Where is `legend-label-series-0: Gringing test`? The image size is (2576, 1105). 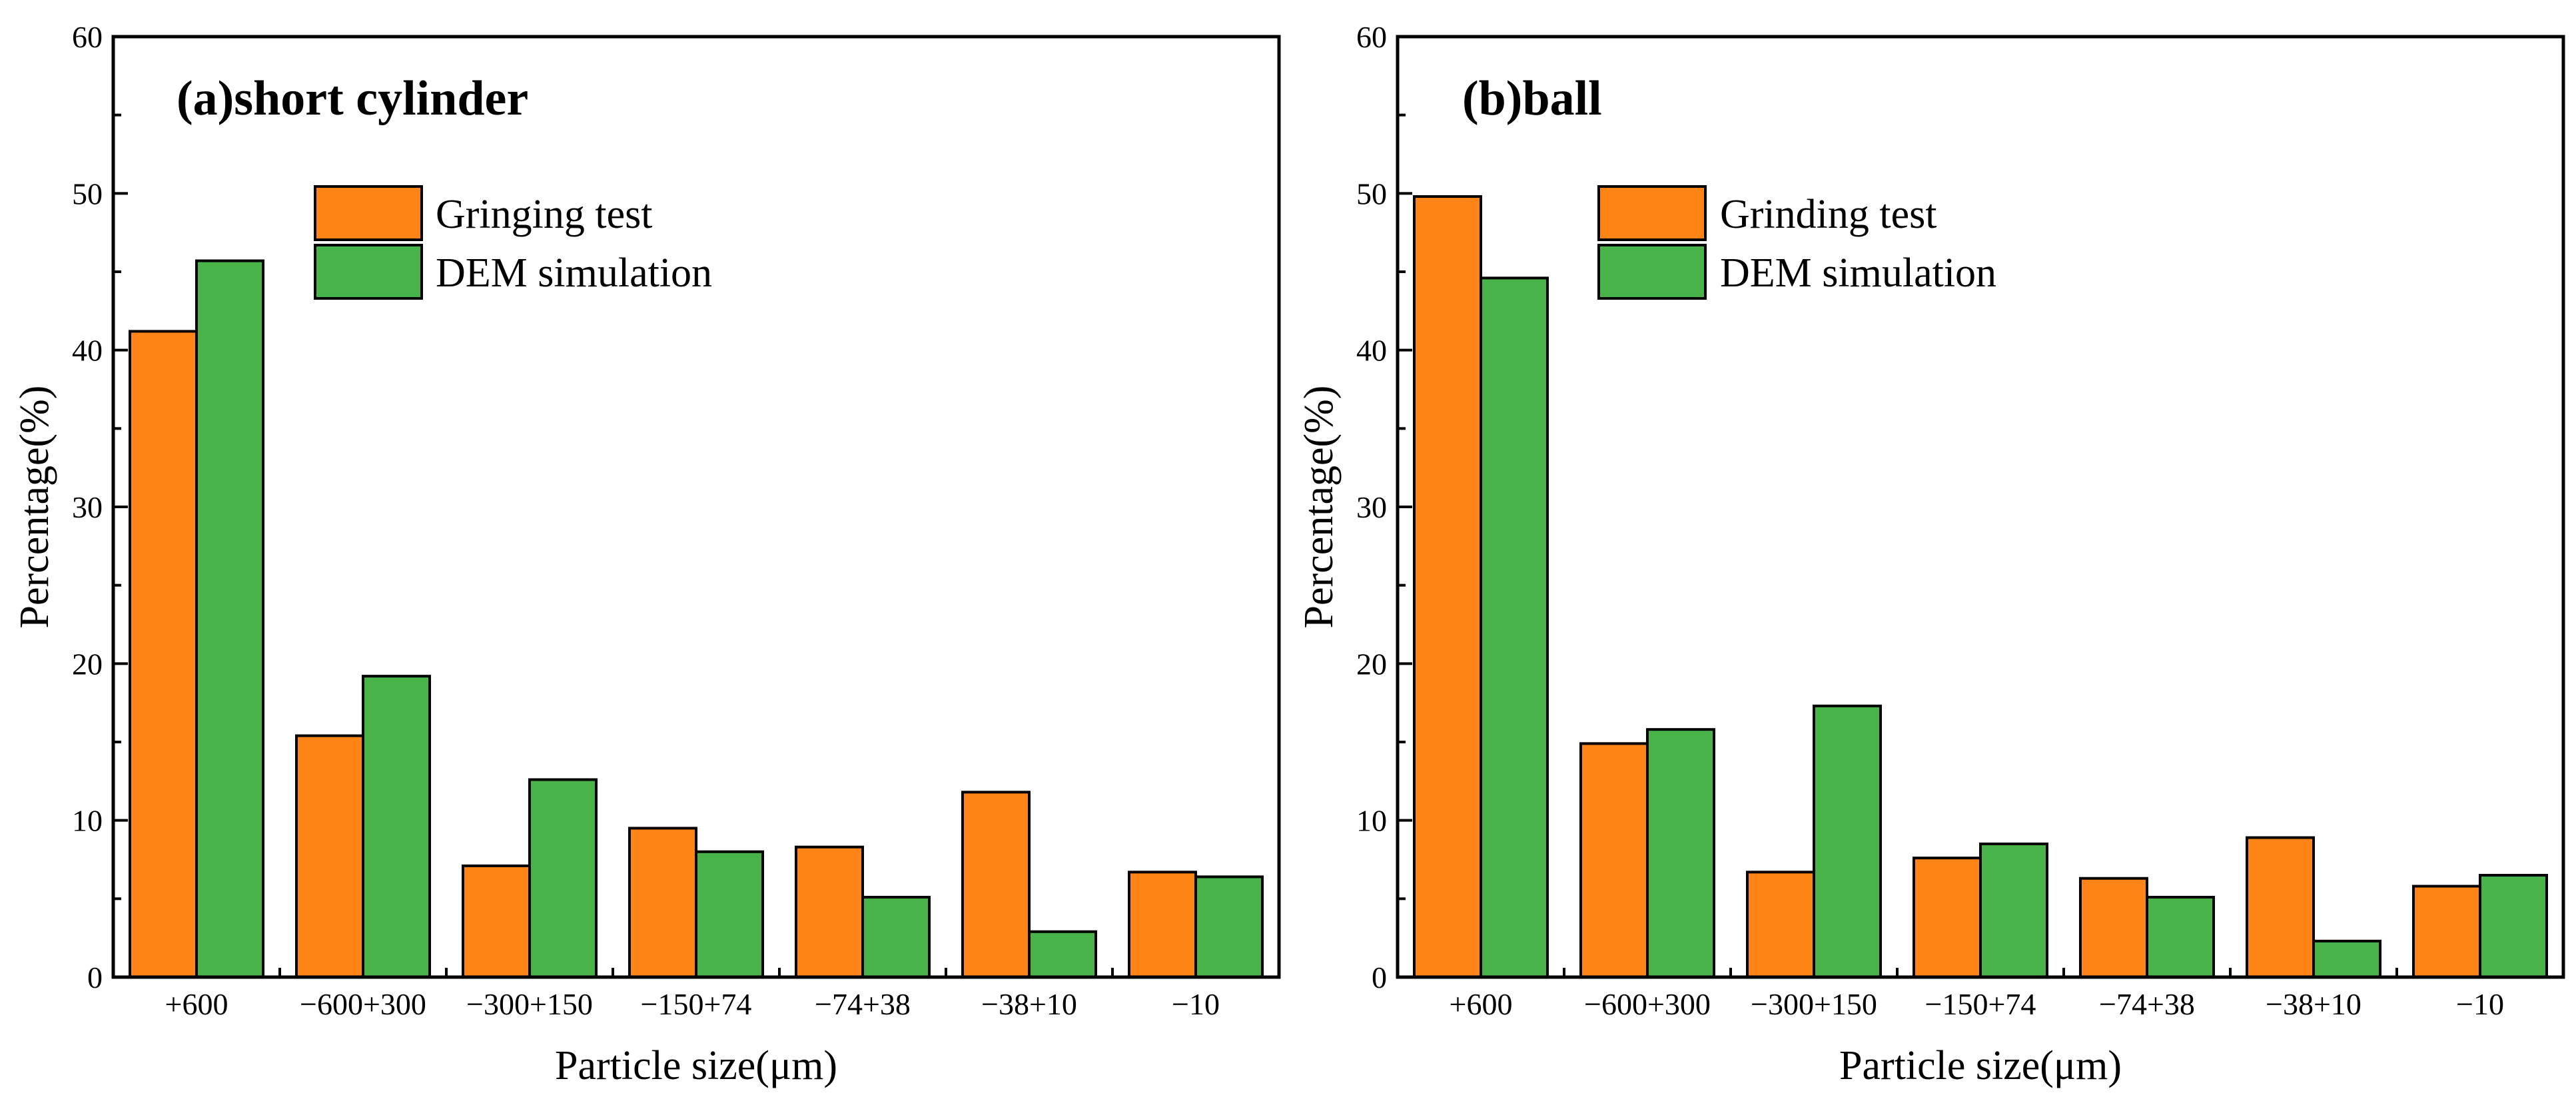 legend-label-series-0: Gringing test is located at coordinates (544, 214).